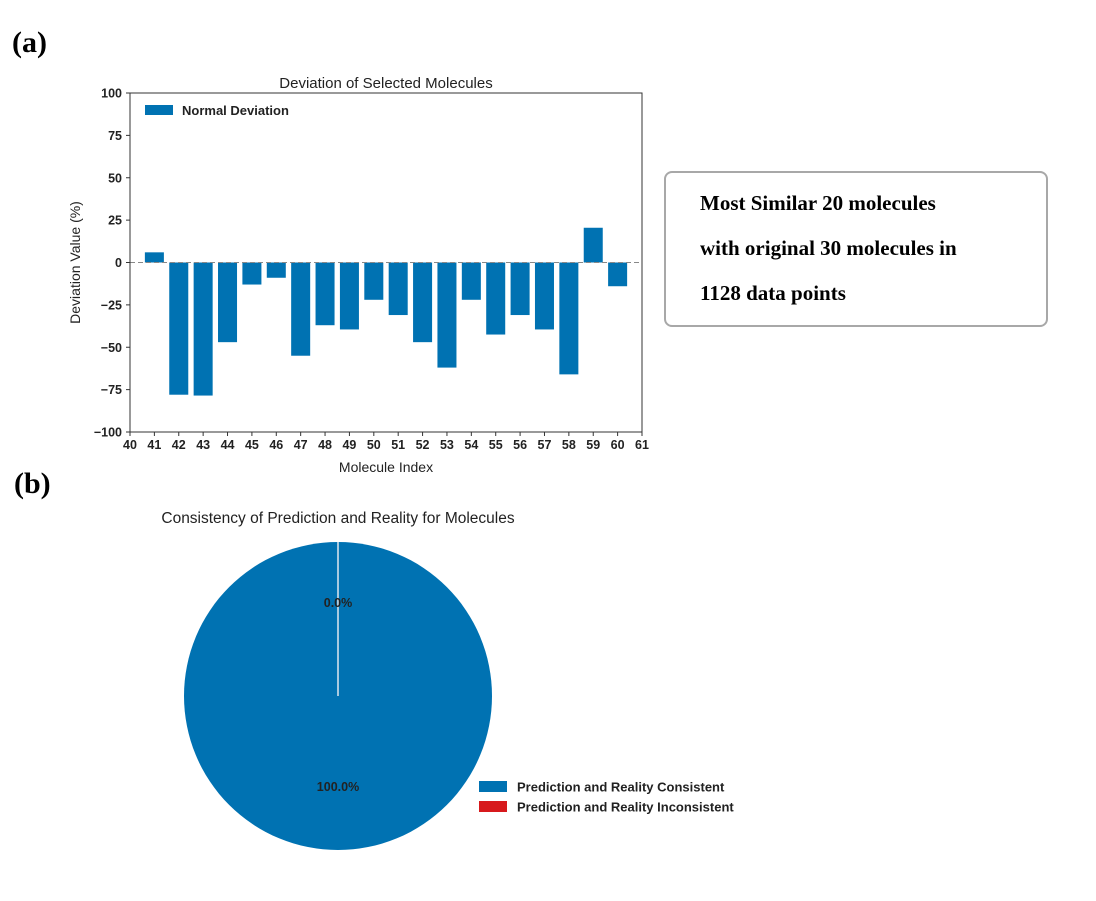  Describe the element at coordinates (29, 42) in the screenshot. I see `panel-a-label: (a)` at that location.